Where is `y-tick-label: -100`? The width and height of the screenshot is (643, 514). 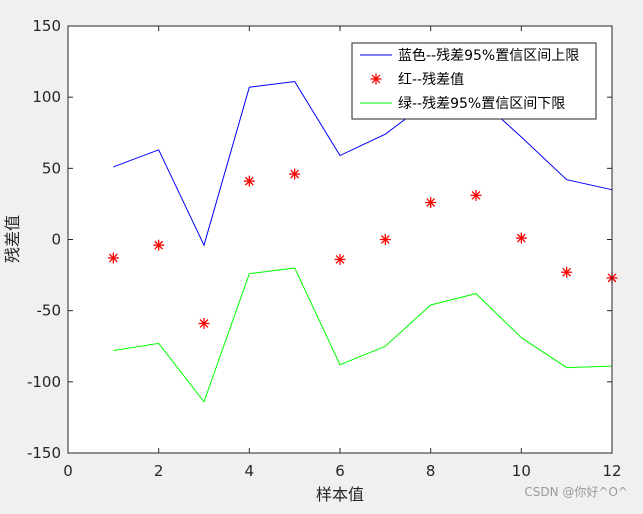
y-tick-label: -100 is located at coordinates (44, 382).